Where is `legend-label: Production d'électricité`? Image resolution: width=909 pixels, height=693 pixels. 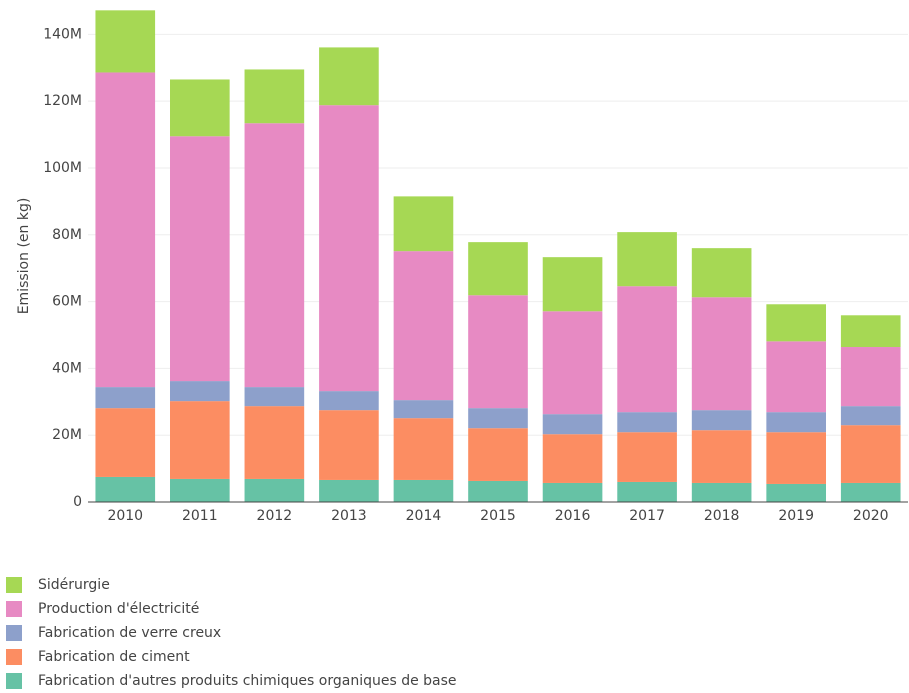
legend-label: Production d'électricité is located at coordinates (118, 609).